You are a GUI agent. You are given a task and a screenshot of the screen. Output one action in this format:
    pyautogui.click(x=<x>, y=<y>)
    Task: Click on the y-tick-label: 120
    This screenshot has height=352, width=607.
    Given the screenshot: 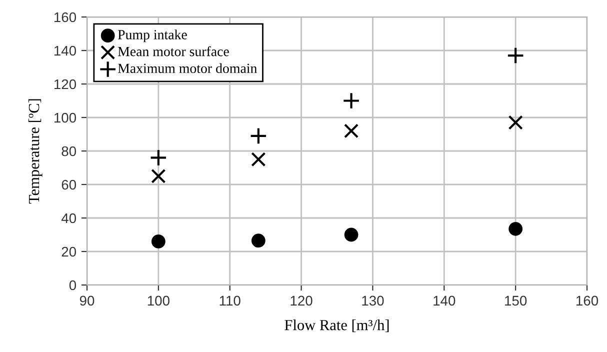 What is the action you would take?
    pyautogui.click(x=65, y=84)
    